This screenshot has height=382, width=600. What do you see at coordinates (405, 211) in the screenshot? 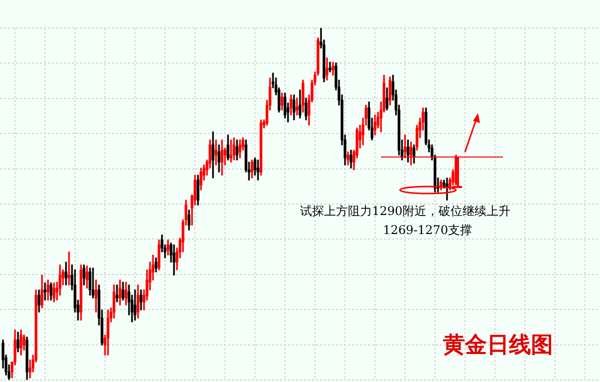
I see `annotation: 试探上方阻力1290附近，破位继续上升` at bounding box center [405, 211].